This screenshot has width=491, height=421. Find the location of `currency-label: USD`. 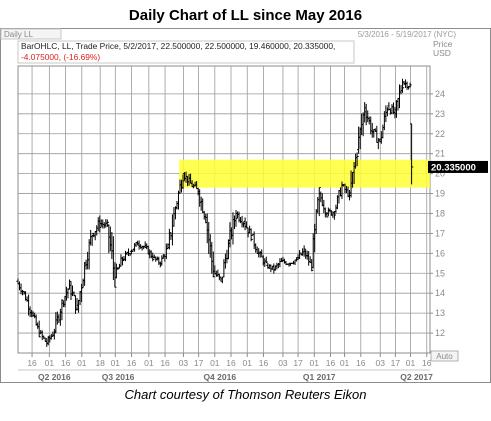

currency-label: USD is located at coordinates (442, 53).